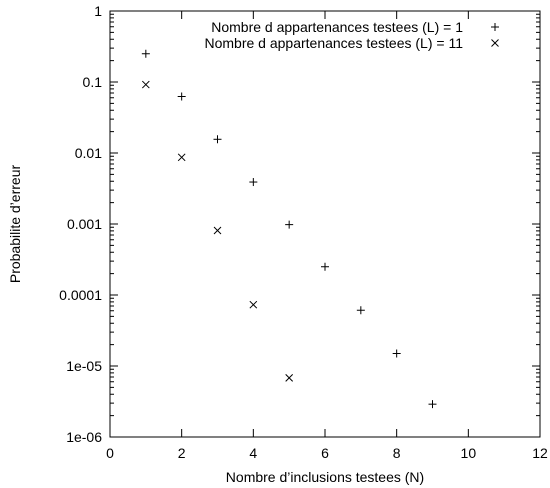 Image resolution: width=550 pixels, height=488 pixels. I want to click on legend-label: Nombre d appartenances testees (L) = 11, so click(333, 43).